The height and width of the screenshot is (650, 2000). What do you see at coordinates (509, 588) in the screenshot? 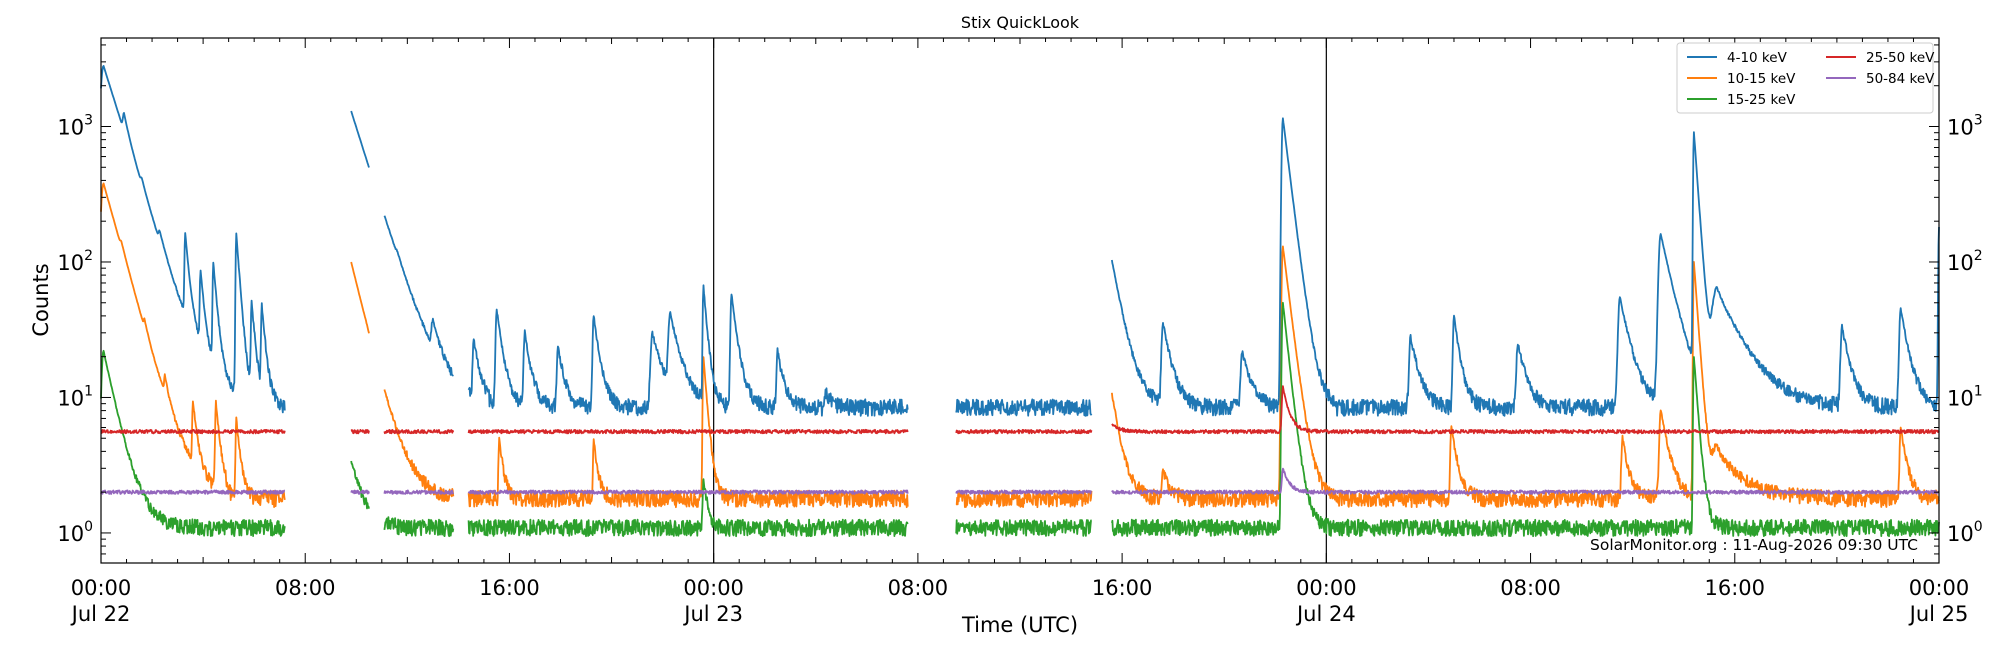
I see `x-tick-label-2: 16:00` at bounding box center [509, 588].